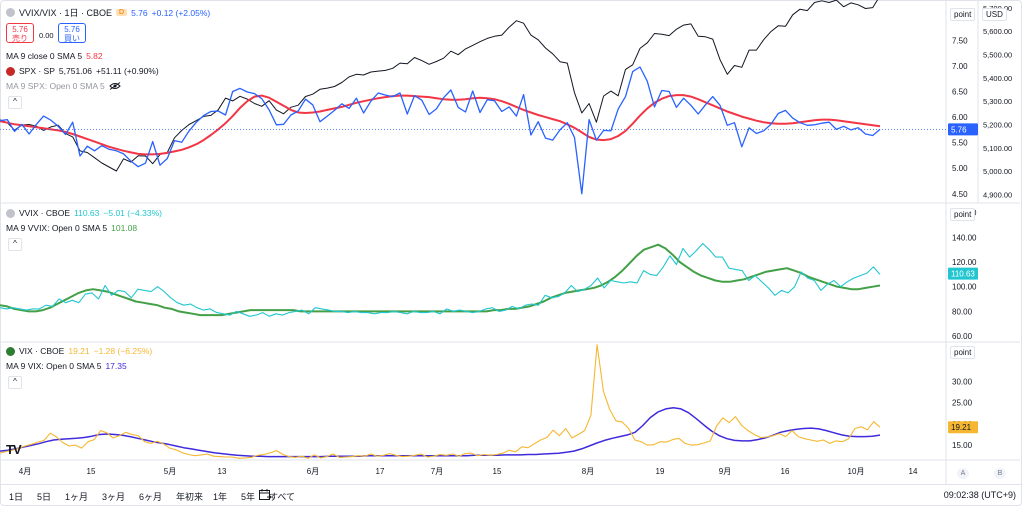  I want to click on ma-legend: MA 9 close 0 SMA 5 5.82, so click(54, 56).